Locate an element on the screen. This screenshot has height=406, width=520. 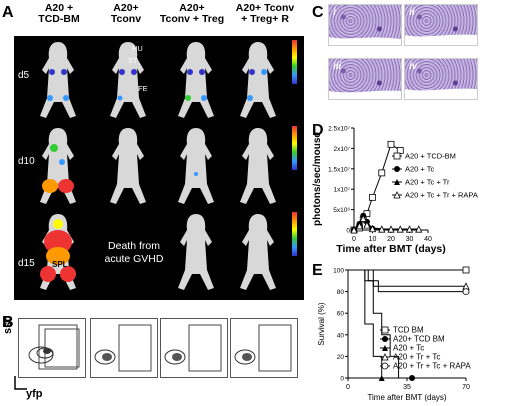
histology-tile-ii: ii is located at coordinates (441, 25).